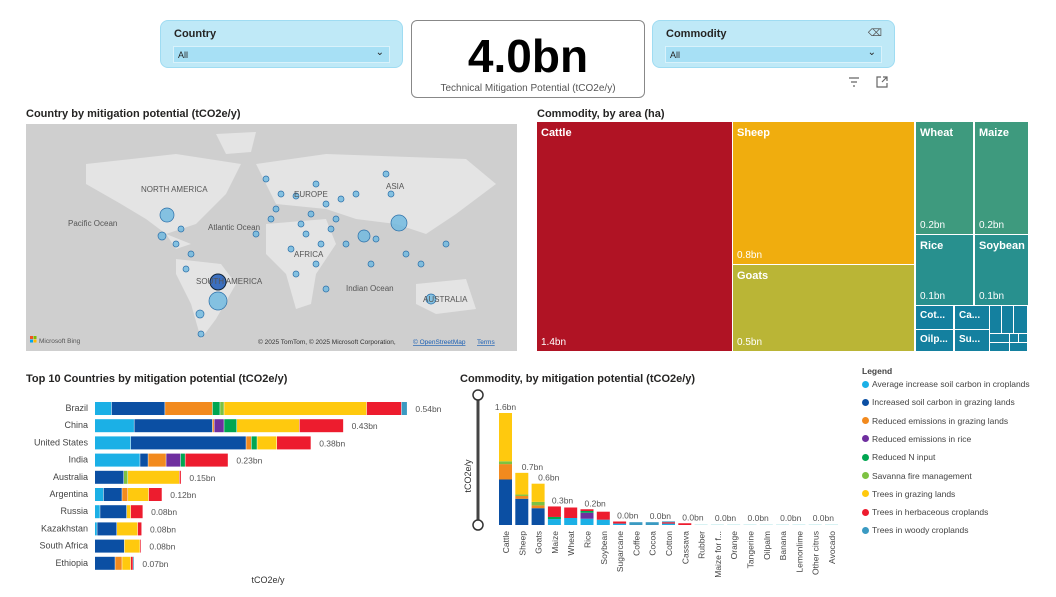 This screenshot has width=1056, height=597. Describe the element at coordinates (874, 33) in the screenshot. I see `eraser-icon: ⌫` at that location.